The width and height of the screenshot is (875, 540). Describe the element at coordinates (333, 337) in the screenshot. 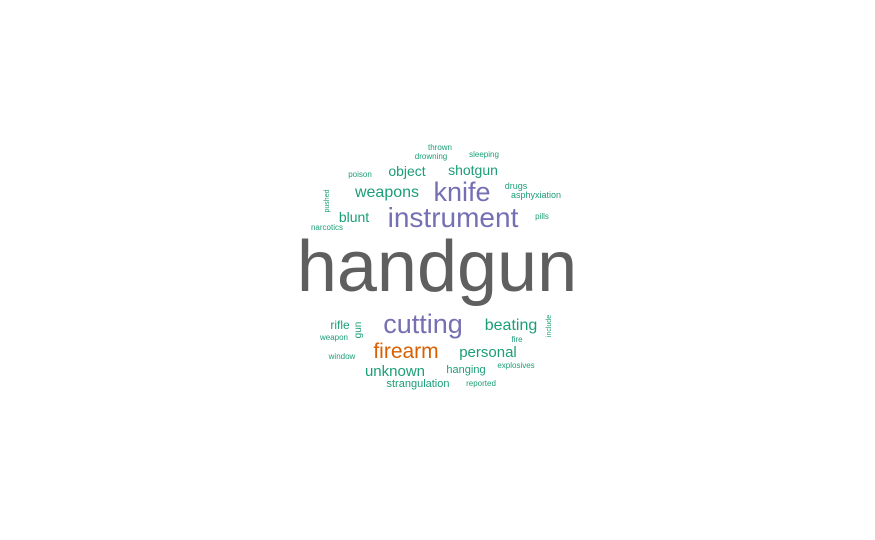

I see `word-weapon: weapon` at that location.